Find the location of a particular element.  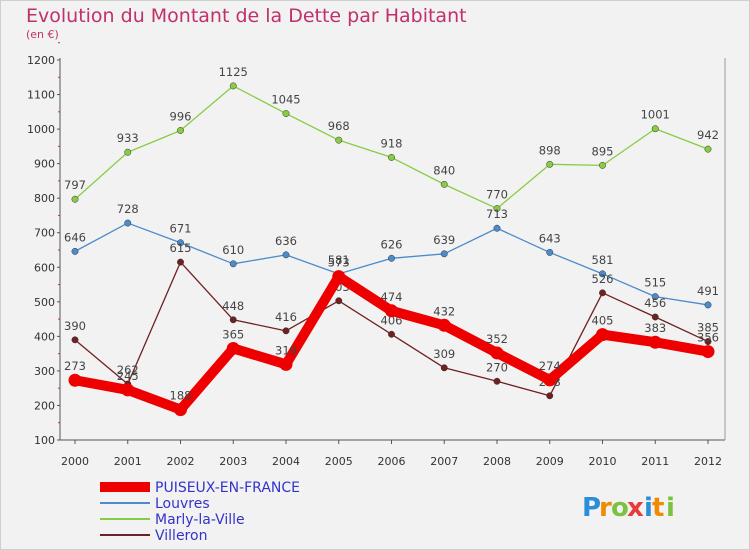

x-tick-label: 2002 is located at coordinates (181, 461).